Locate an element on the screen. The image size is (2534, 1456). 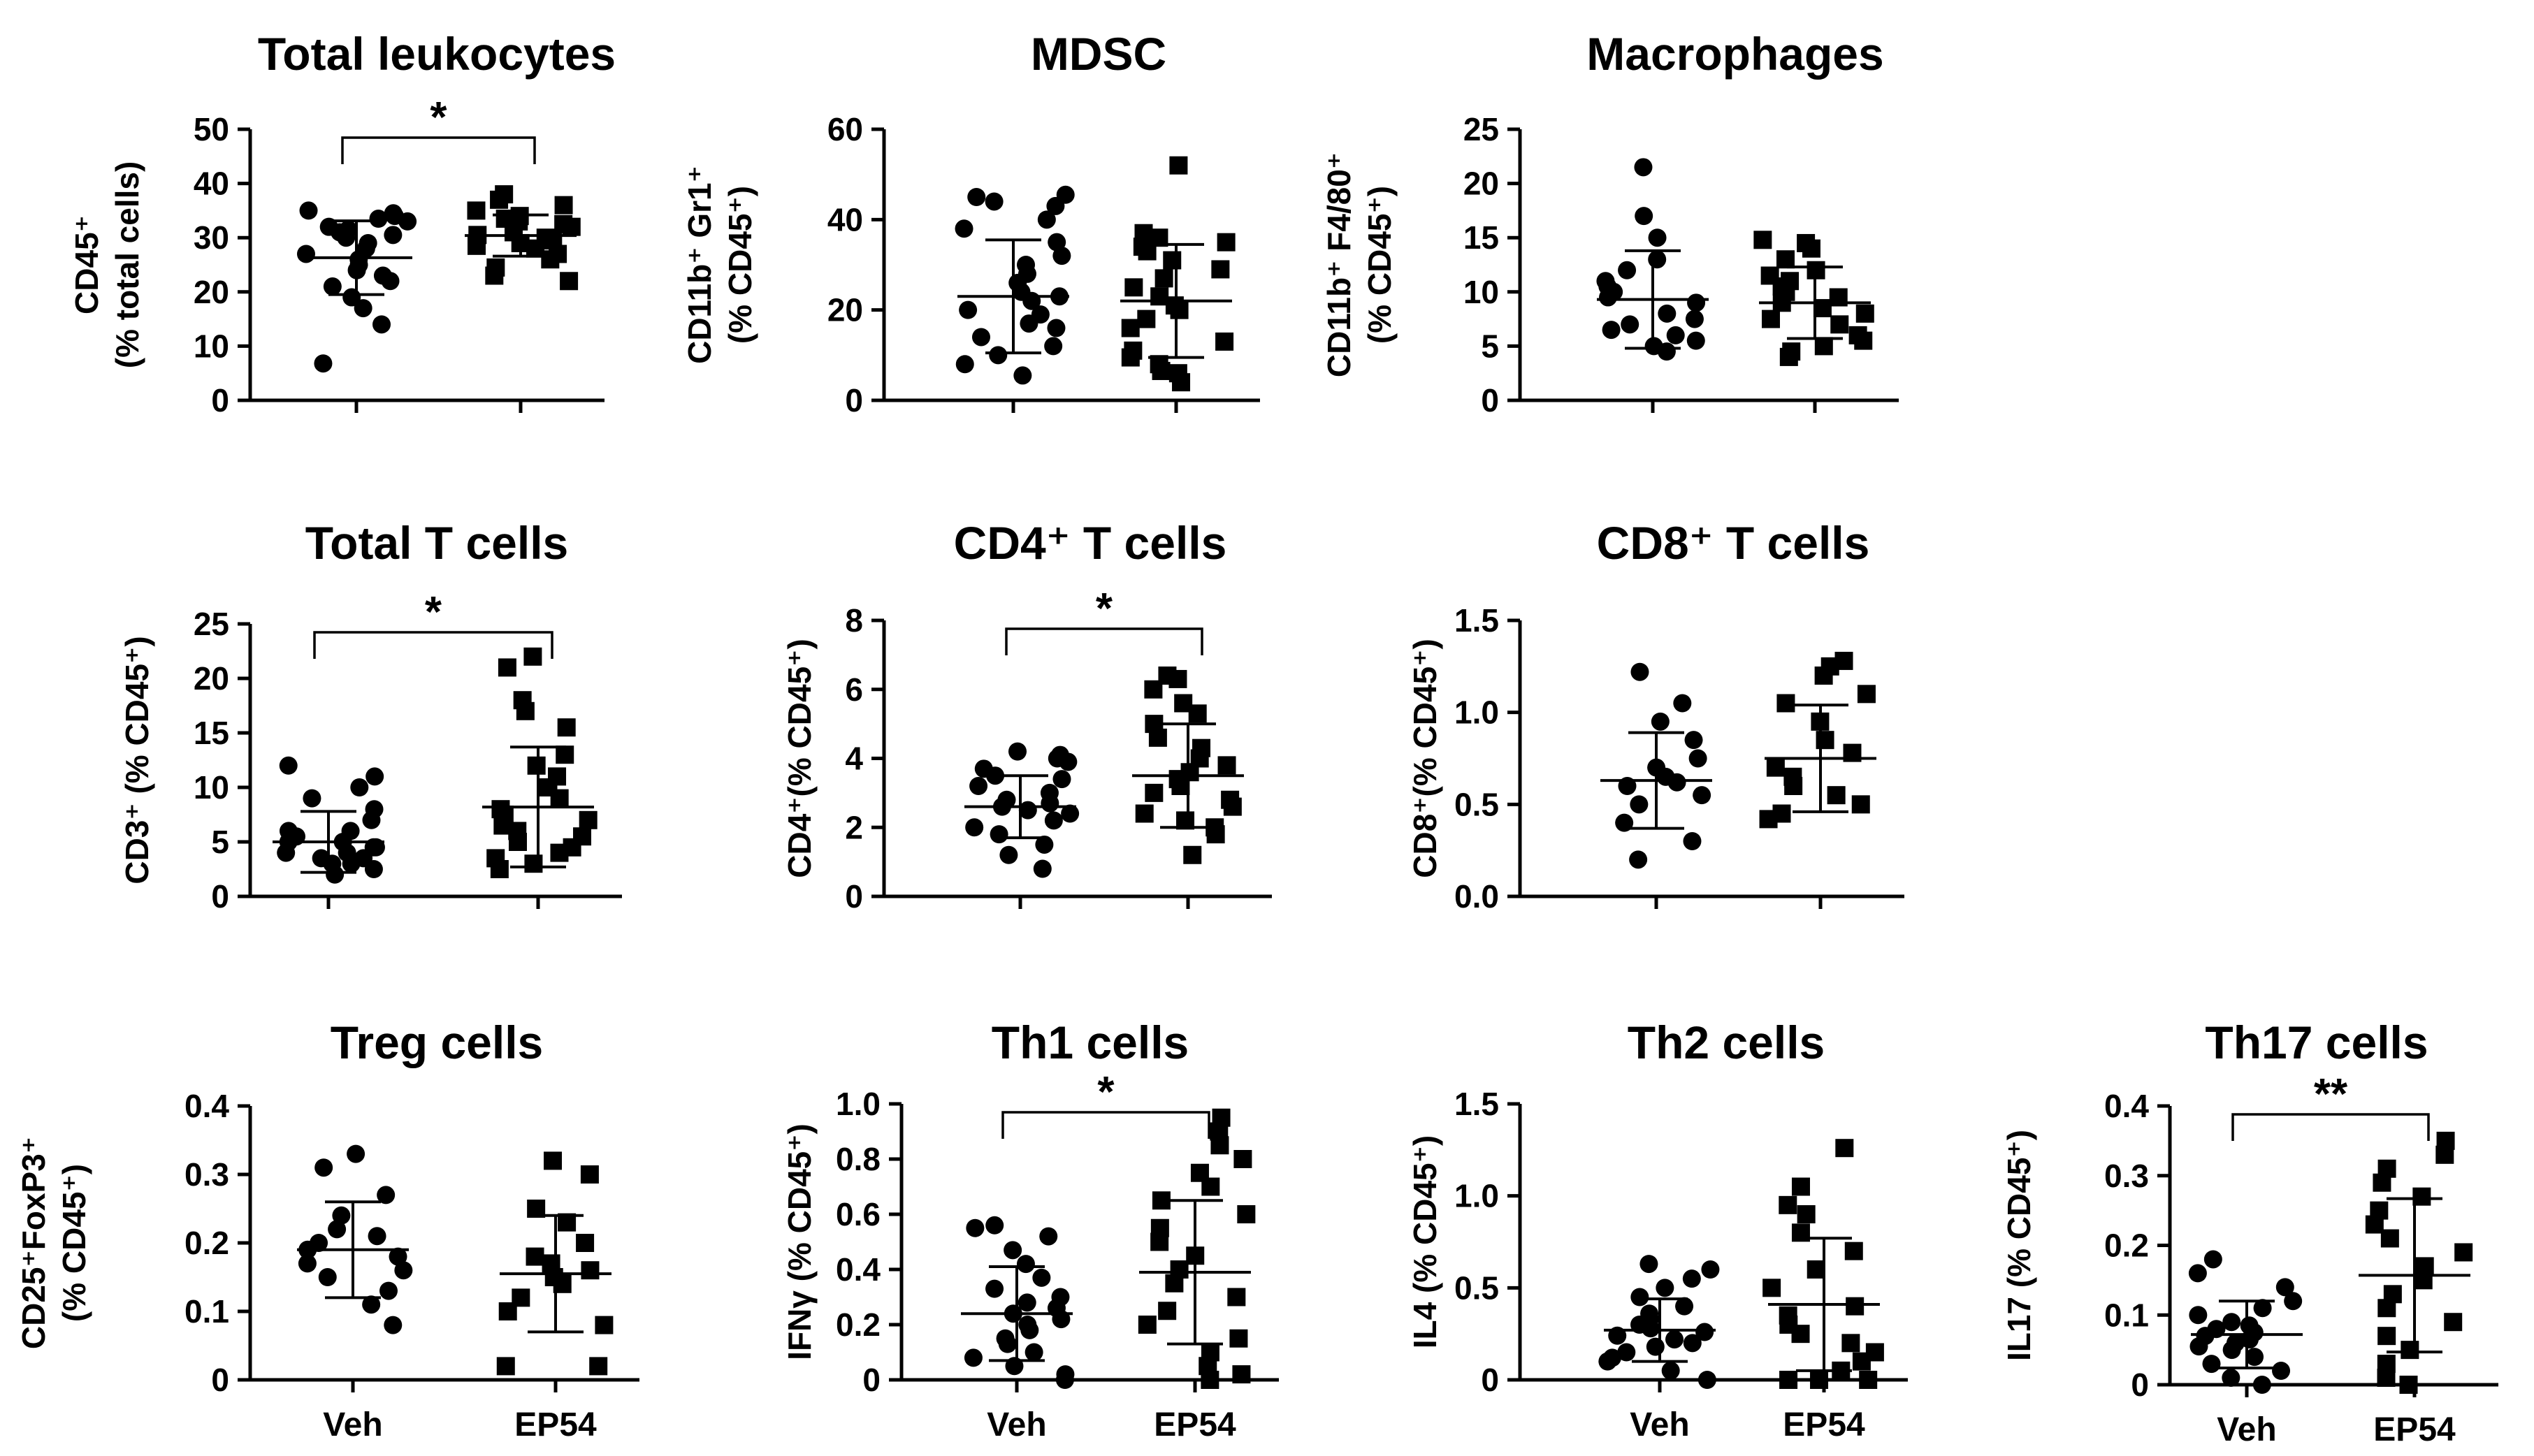
y-tick-label: 0.4 is located at coordinates (2127, 1106).